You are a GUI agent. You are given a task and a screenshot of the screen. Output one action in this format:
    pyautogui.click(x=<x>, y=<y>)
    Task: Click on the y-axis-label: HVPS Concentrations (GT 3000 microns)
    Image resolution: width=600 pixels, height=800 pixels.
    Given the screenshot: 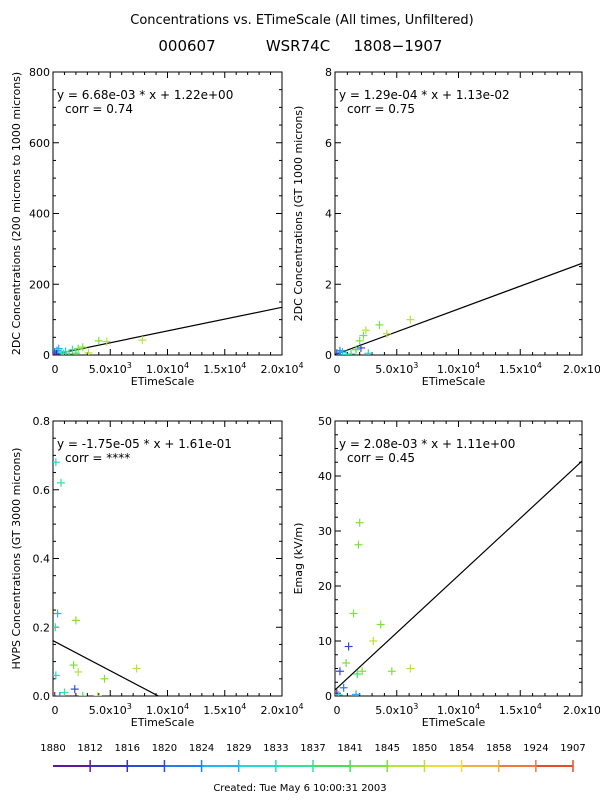 What is the action you would take?
    pyautogui.click(x=16, y=559)
    